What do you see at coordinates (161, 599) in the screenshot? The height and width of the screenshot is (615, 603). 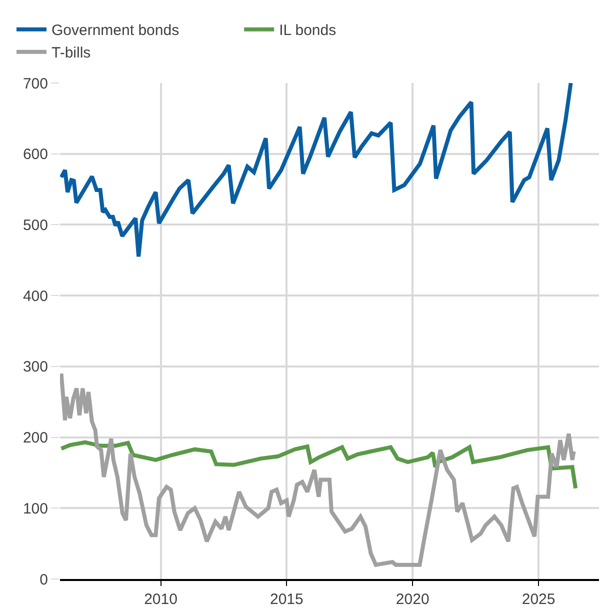 I see `x-tick-label: 2010` at bounding box center [161, 599].